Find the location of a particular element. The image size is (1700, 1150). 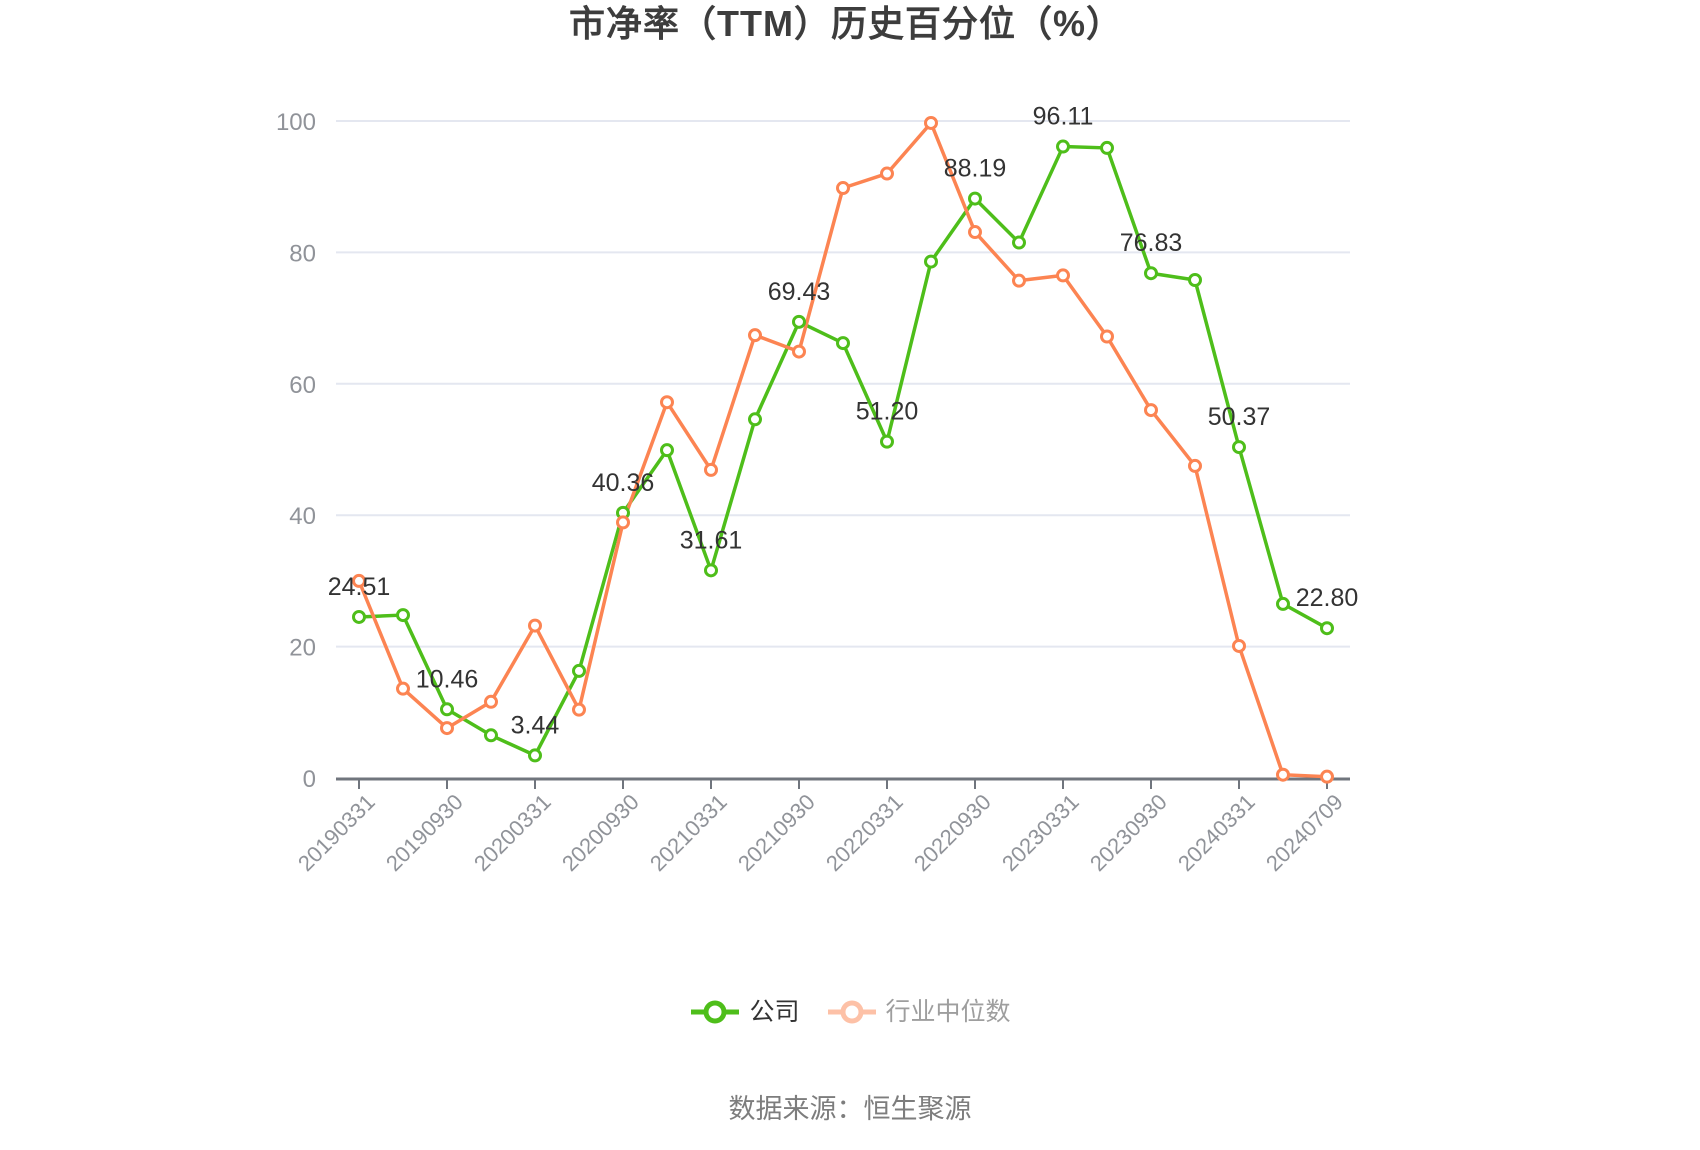

x-axis-tick-label: 20210930 is located at coordinates (776, 832).